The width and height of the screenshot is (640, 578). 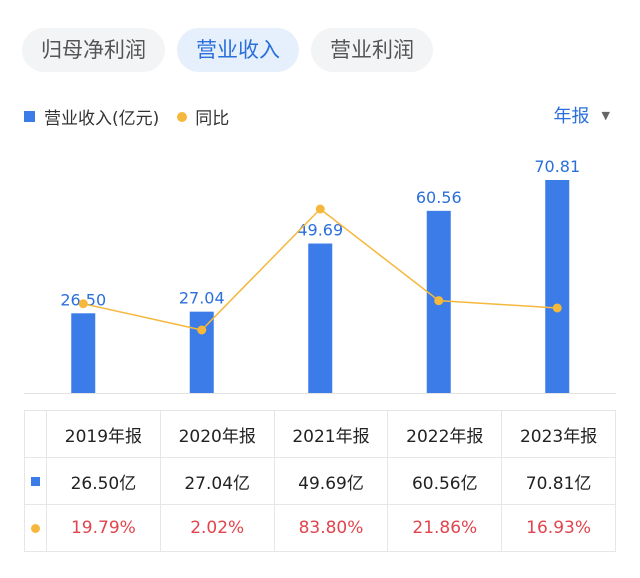 I want to click on metric-tabs: 归母净利润 营业收入 营业利润, so click(x=227, y=50).